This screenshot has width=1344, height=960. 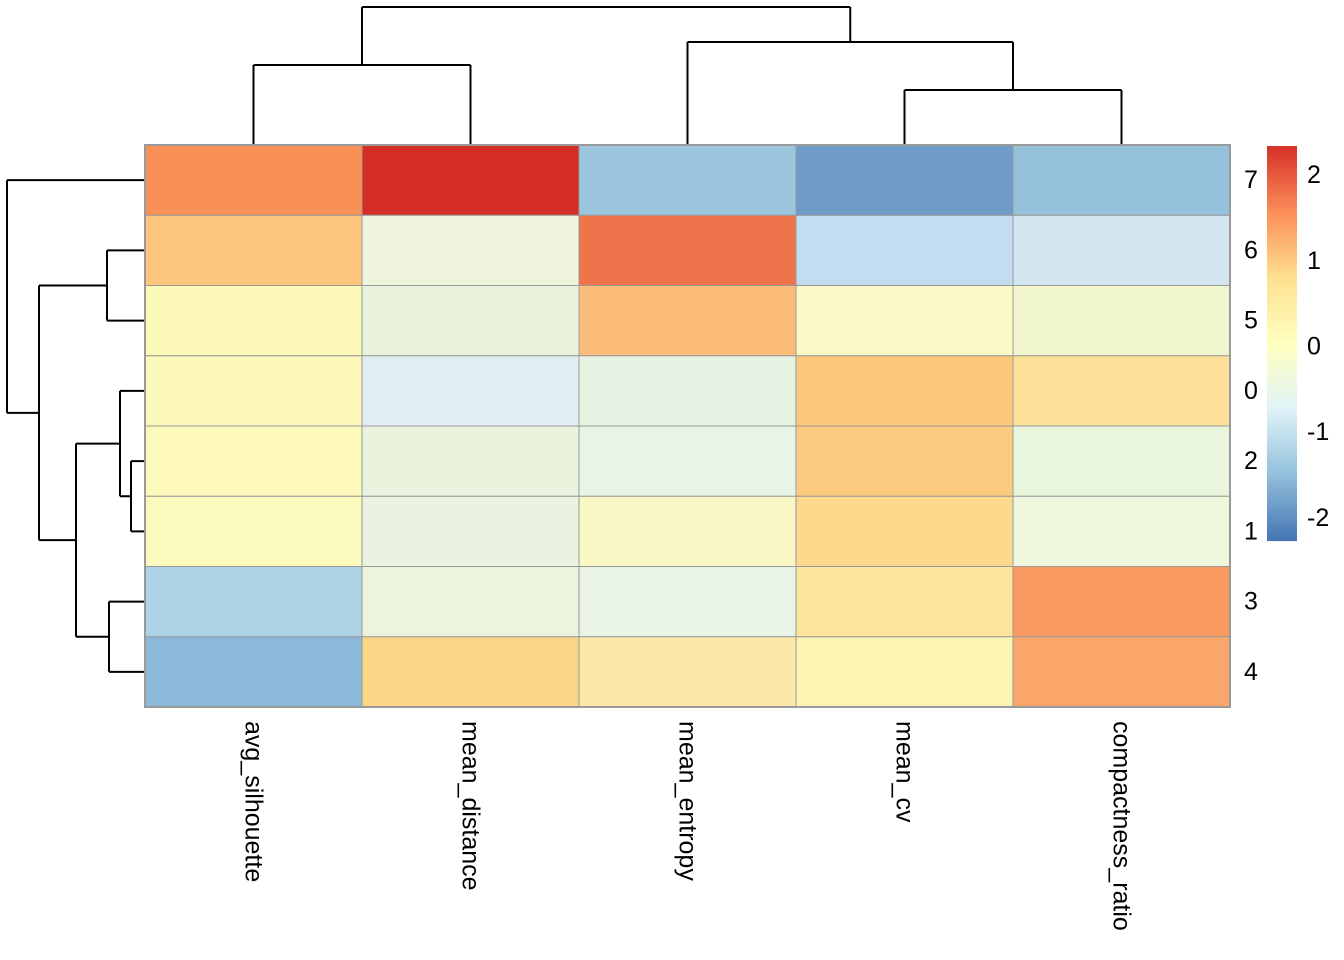 What do you see at coordinates (688, 801) in the screenshot?
I see `column-label: mean_entropy` at bounding box center [688, 801].